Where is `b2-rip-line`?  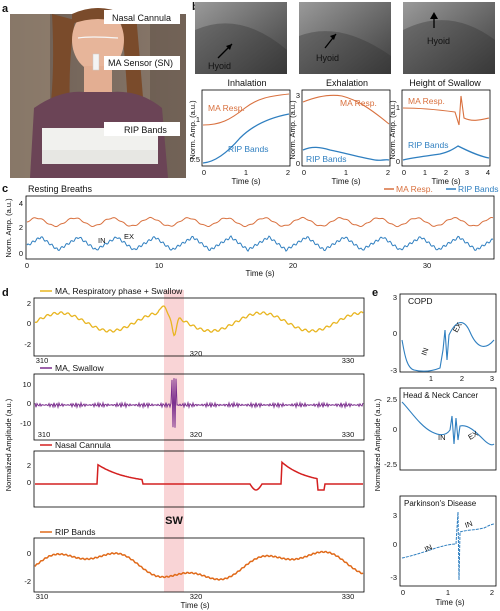
b2-rip-line is located at coordinates (346, 153).